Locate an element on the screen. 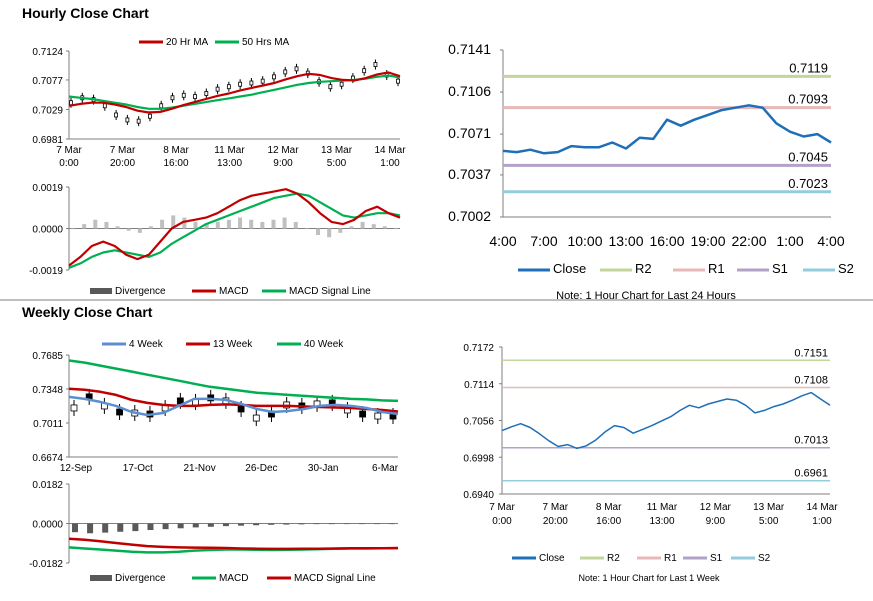  weekly-pivot-x-tick-time: 1:00 is located at coordinates (822, 521).